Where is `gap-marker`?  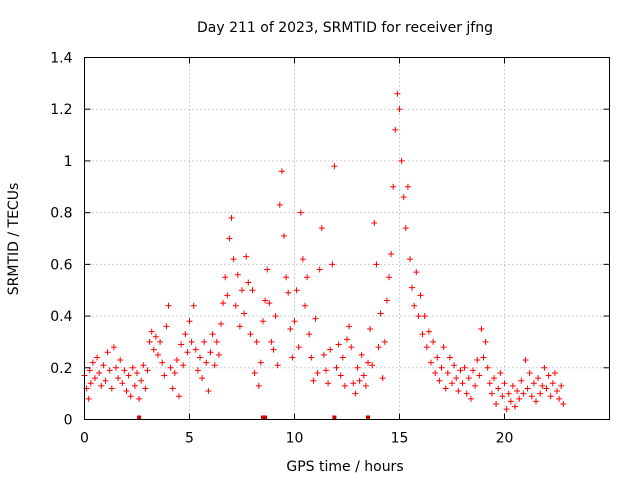 gap-marker is located at coordinates (334, 417).